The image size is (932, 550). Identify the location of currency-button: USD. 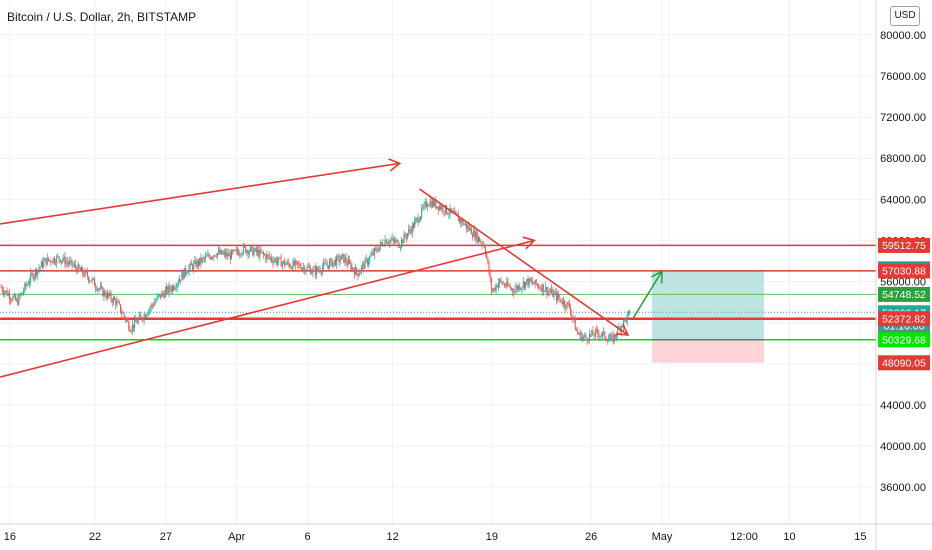
(905, 16).